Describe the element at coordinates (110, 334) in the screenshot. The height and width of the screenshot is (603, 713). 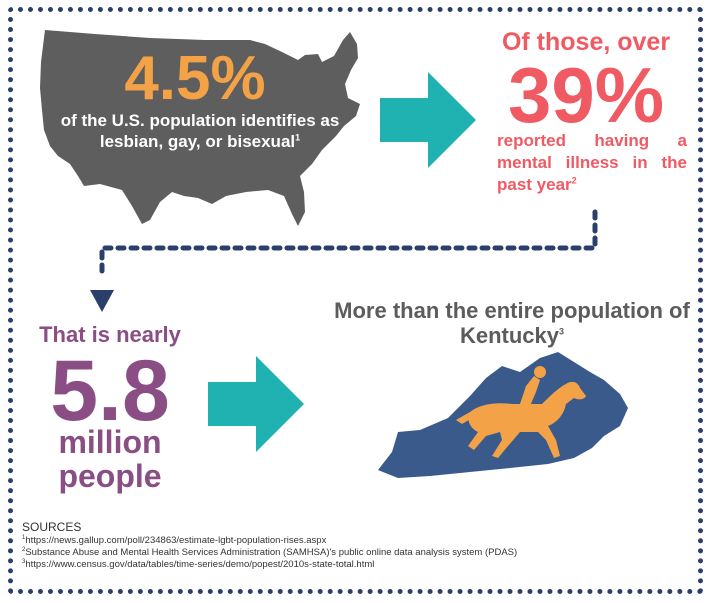
I see `nearly-lead: That is nearly` at that location.